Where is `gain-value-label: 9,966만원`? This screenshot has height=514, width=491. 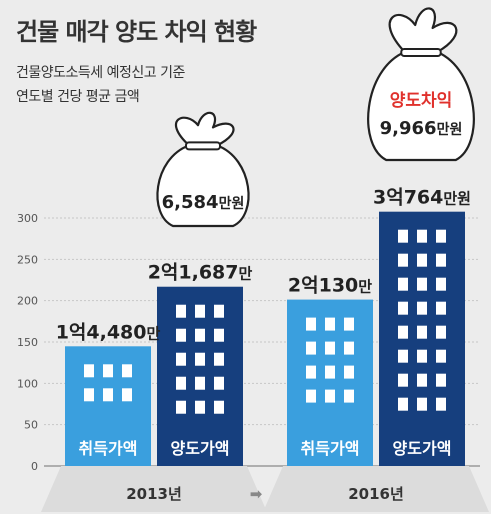 gain-value-label: 9,966만원 is located at coordinates (421, 128).